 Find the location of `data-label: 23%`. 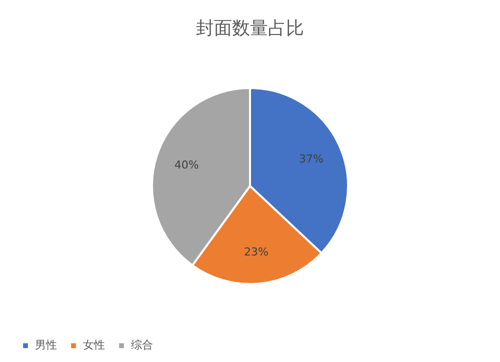

data-label: 23% is located at coordinates (256, 251).